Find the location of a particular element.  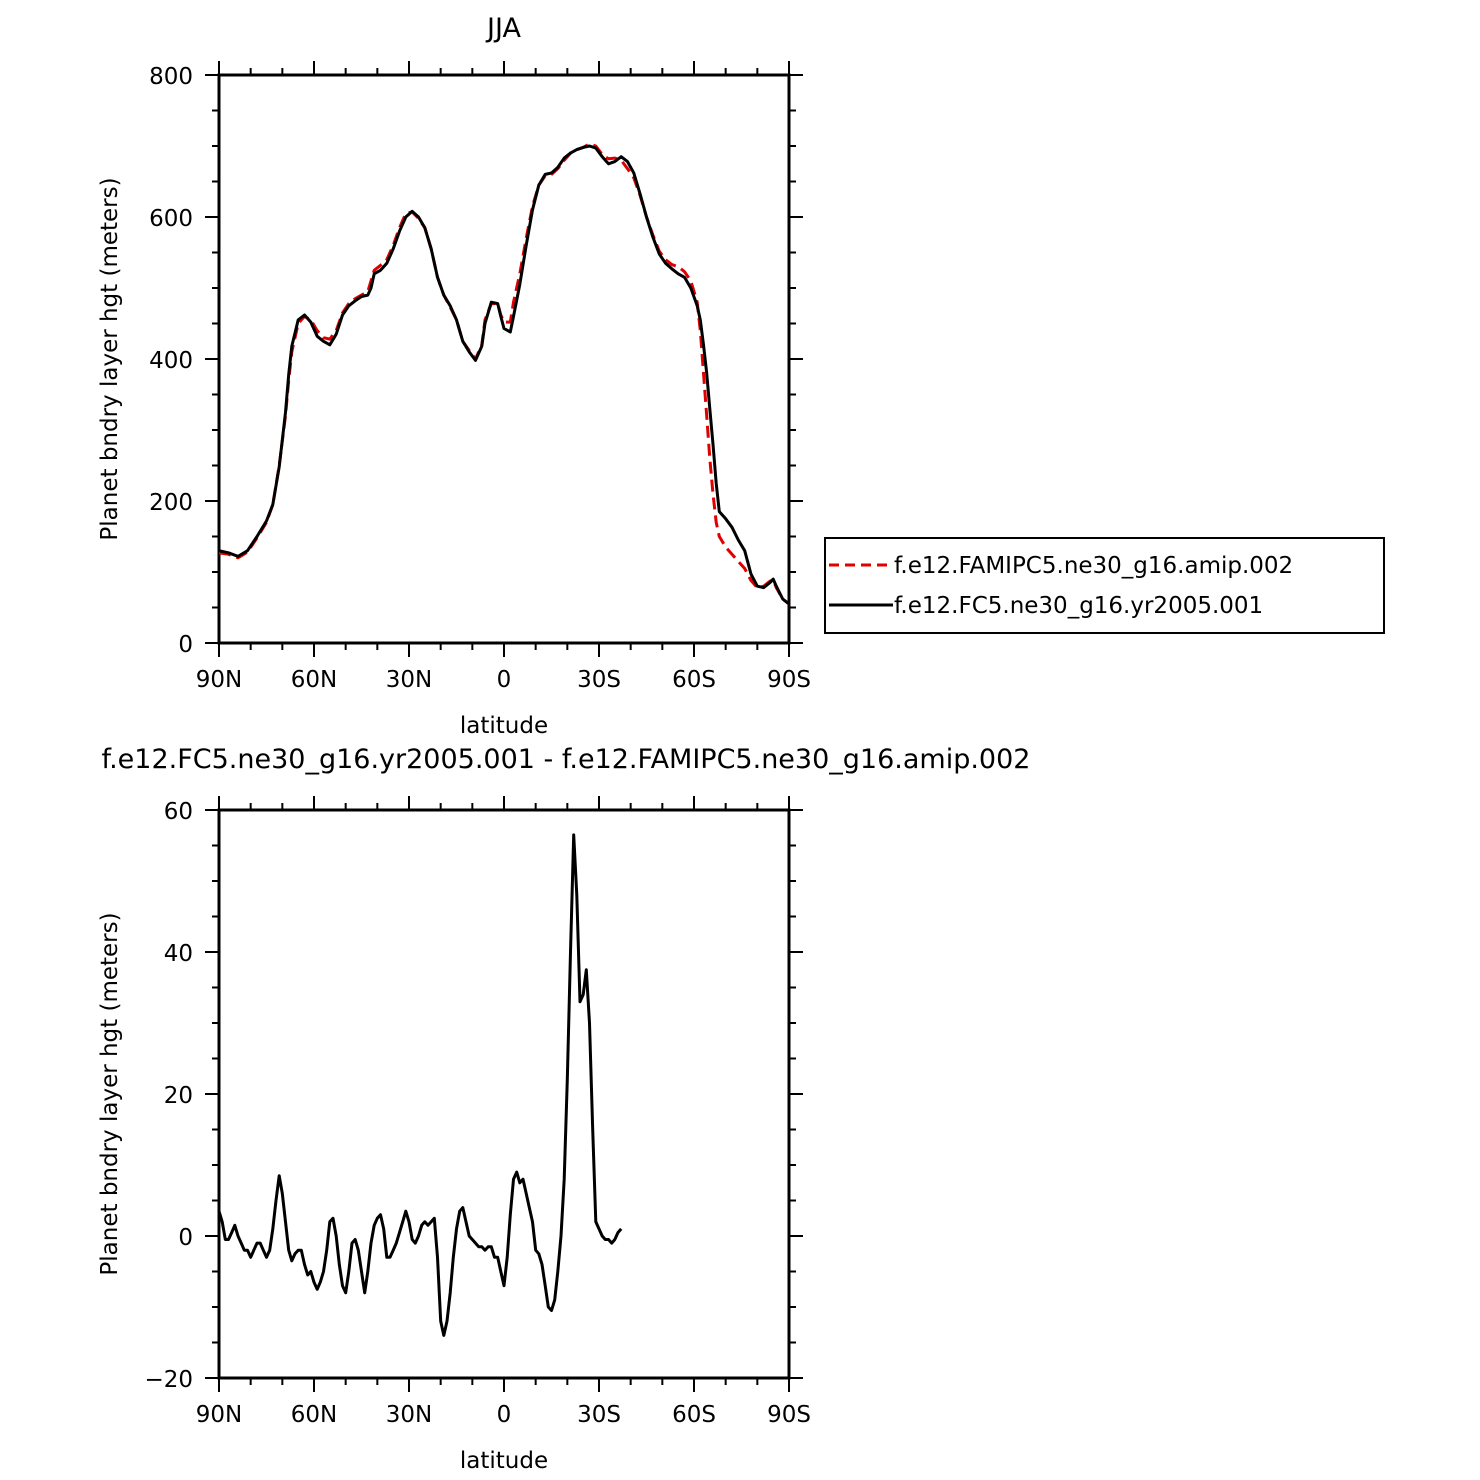

plot-frame is located at coordinates (504, 1094).